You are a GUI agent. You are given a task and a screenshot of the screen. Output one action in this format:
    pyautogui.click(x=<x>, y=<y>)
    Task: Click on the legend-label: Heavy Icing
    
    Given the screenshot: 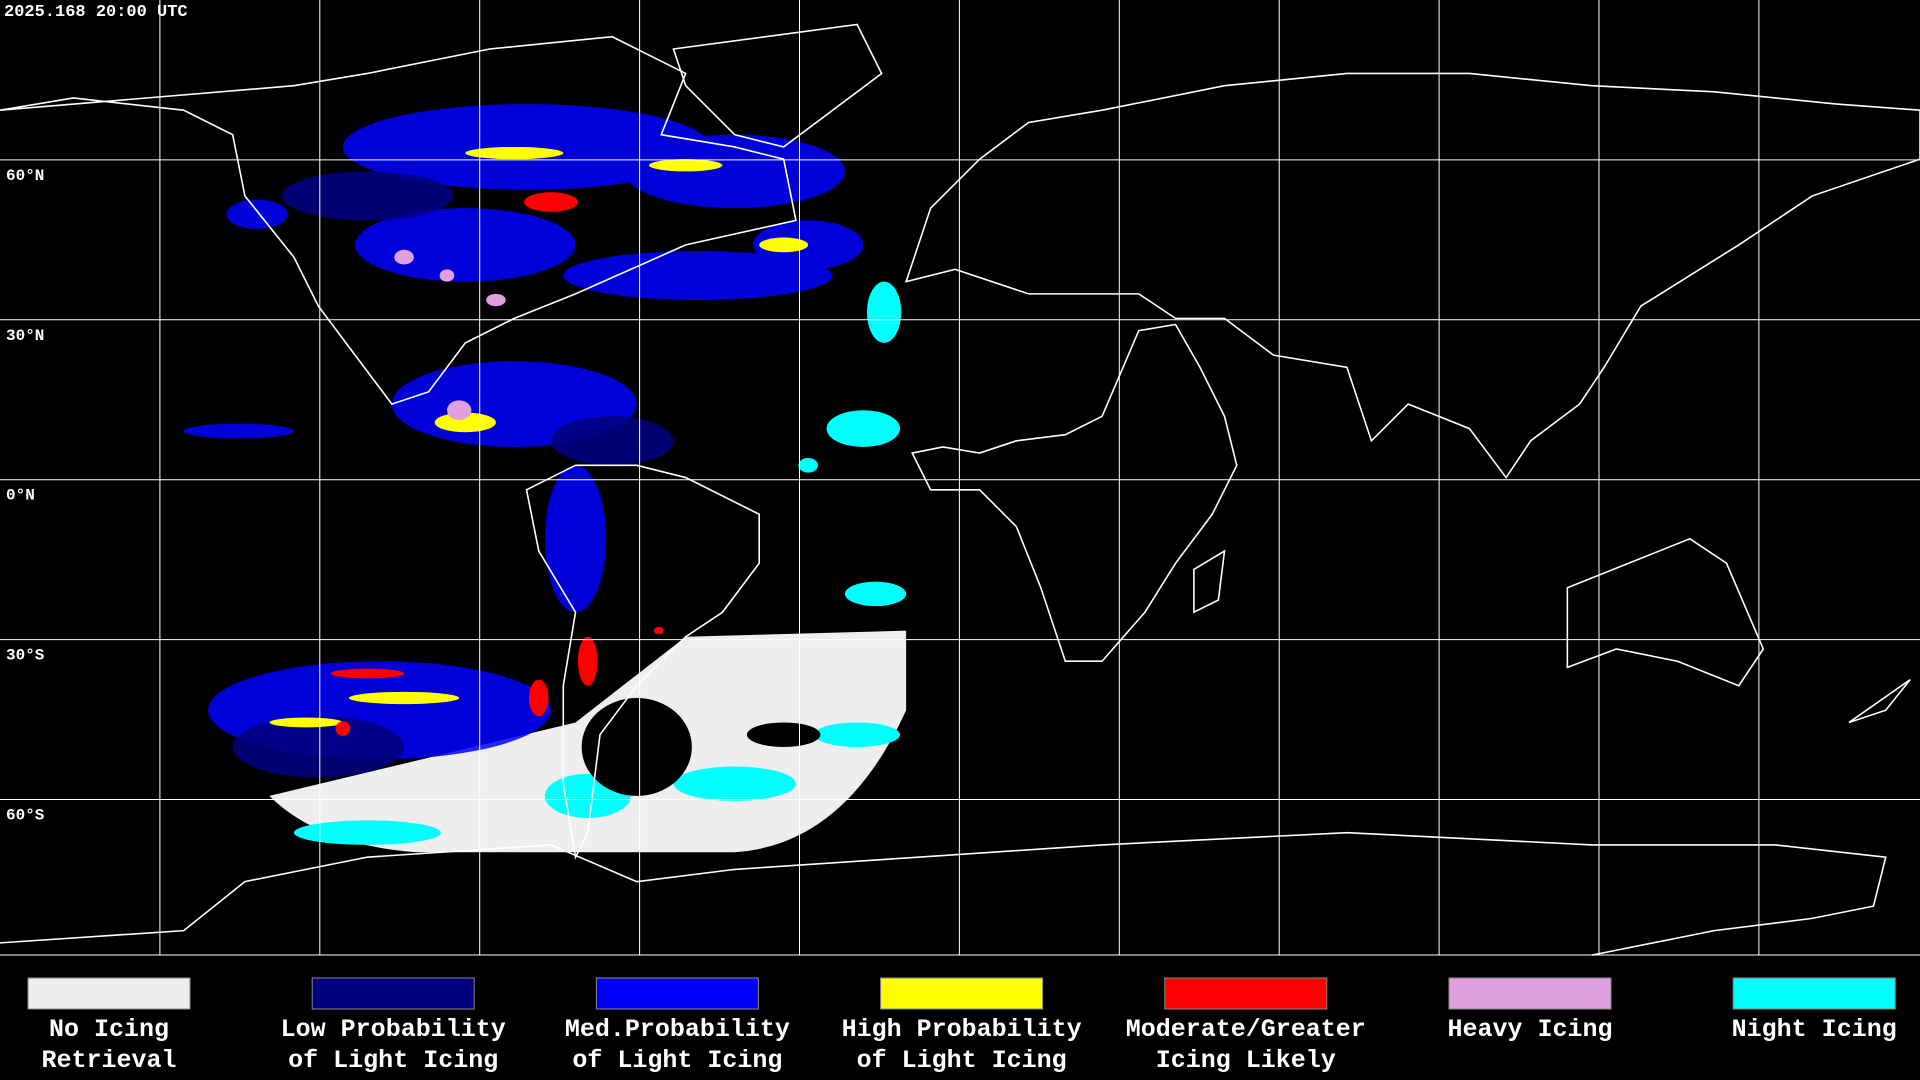 What is the action you would take?
    pyautogui.click(x=1529, y=1029)
    